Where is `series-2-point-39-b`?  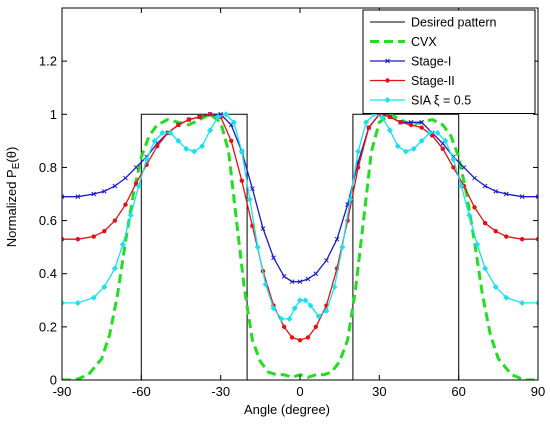 series-2-point-39-b is located at coordinates (474, 178).